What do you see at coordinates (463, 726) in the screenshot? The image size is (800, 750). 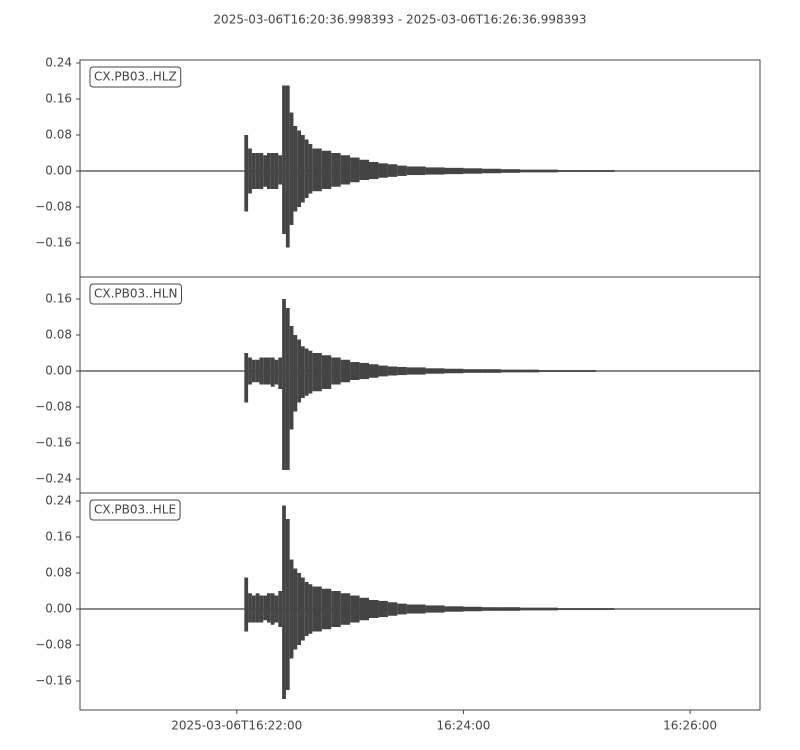 I see `x-tick-label: 16:24:00` at bounding box center [463, 726].